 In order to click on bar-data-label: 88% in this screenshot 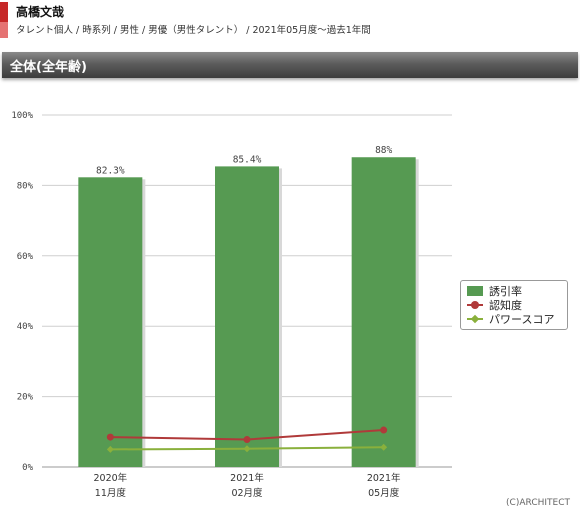, I will do `click(383, 150)`.